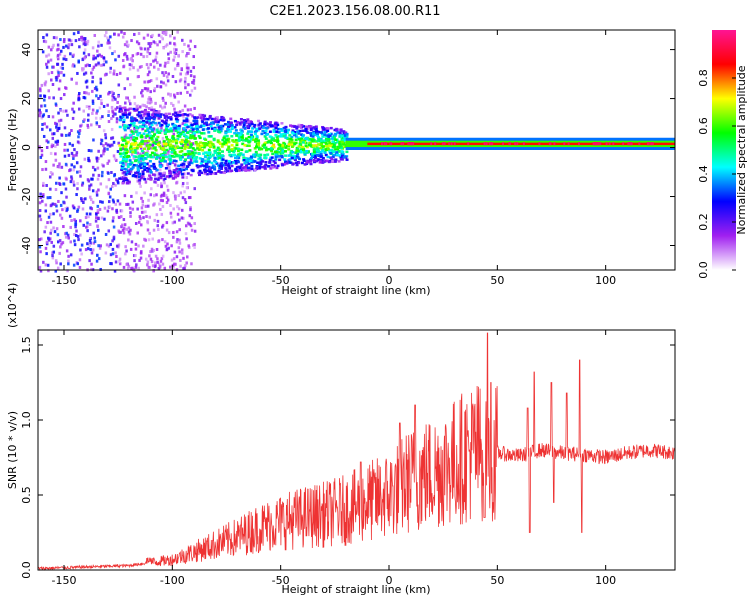  What do you see at coordinates (12, 305) in the screenshot?
I see `snr-y-multiplier: (x10^4)` at bounding box center [12, 305].